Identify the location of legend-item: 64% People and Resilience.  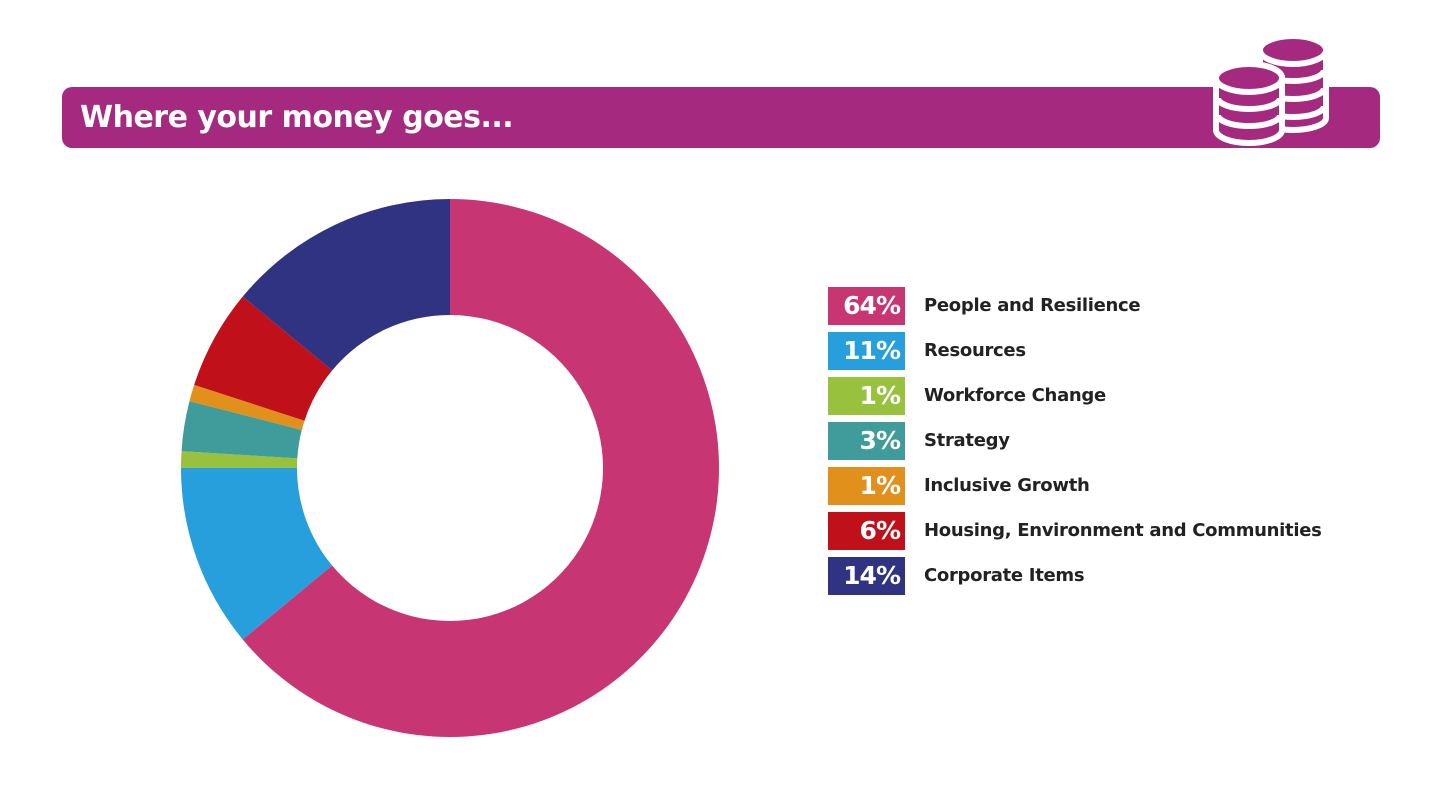
(1108, 306).